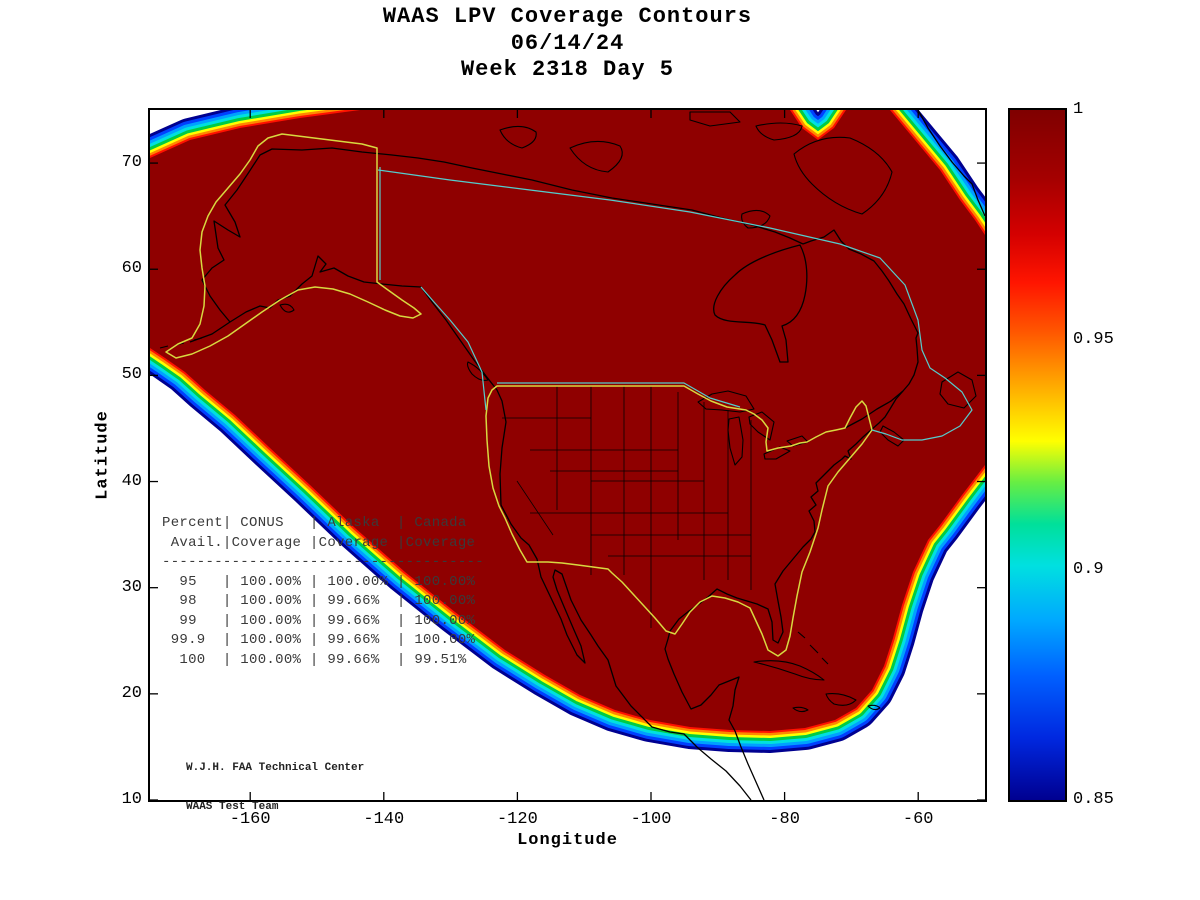 The width and height of the screenshot is (1200, 900). What do you see at coordinates (323, 620) in the screenshot?
I see `table-row: 99 | 100.00% | 99.66% | 100.00%` at bounding box center [323, 620].